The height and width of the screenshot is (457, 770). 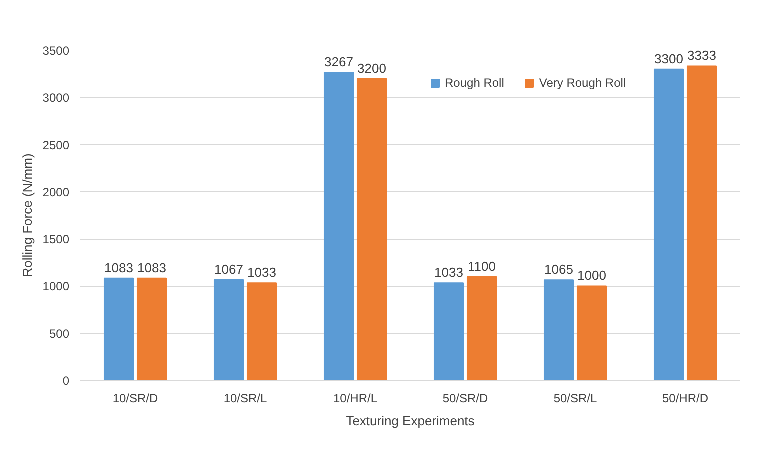 I want to click on data-label: 3300, so click(x=669, y=58).